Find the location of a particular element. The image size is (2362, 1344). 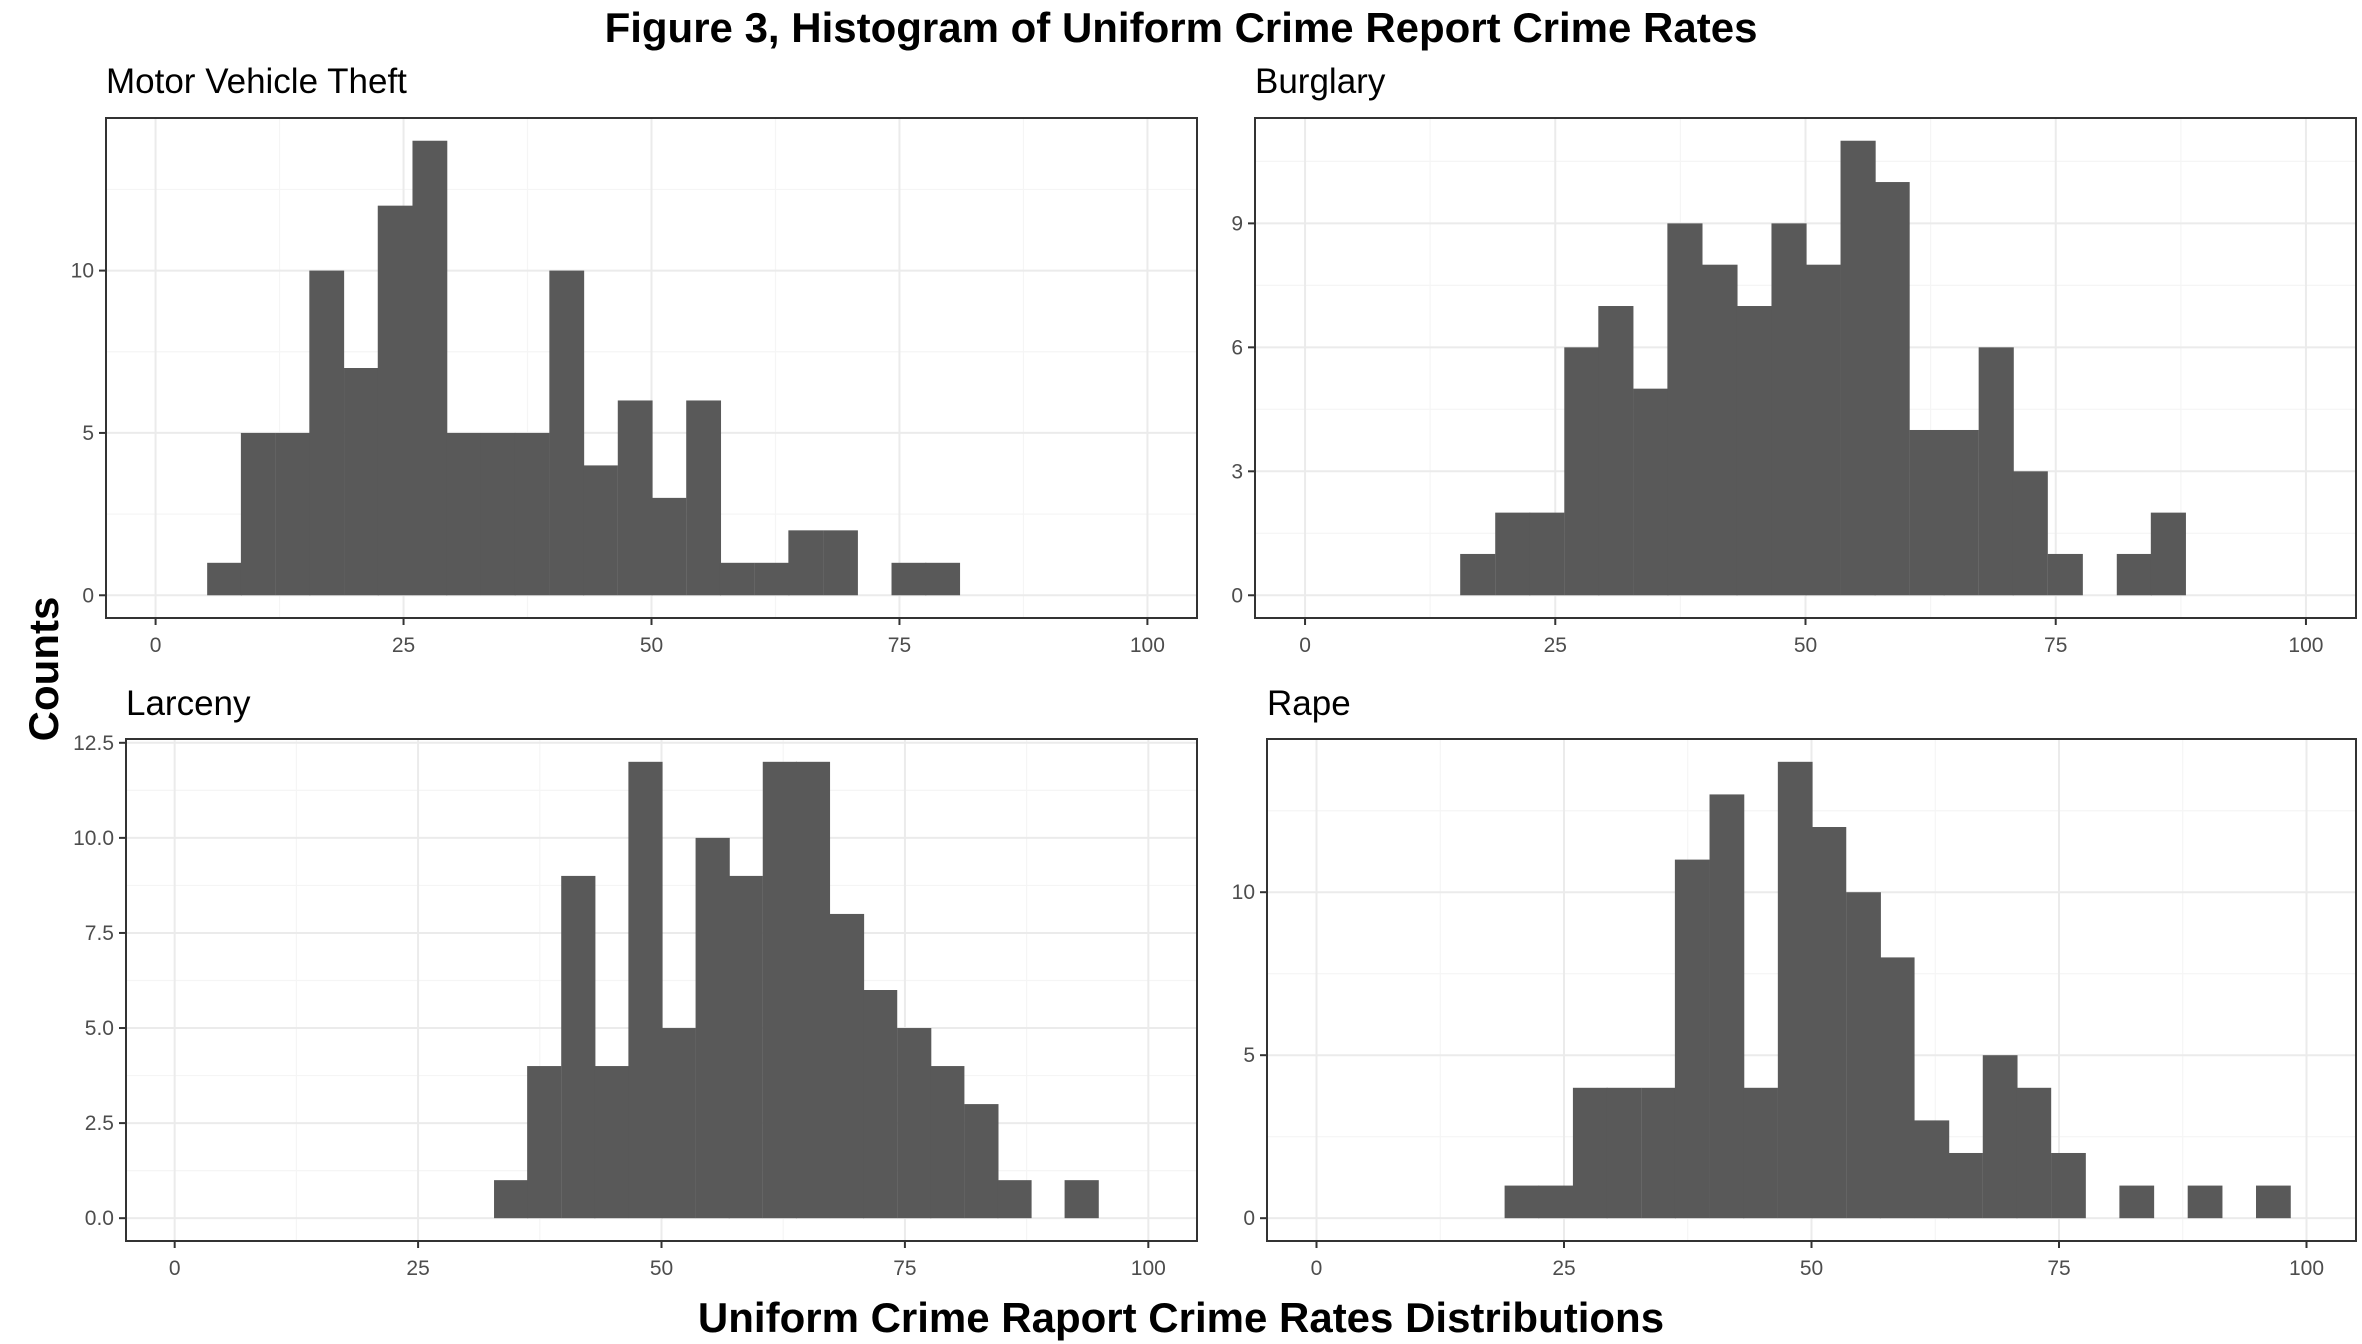

motor-vehicle-theft-x-tick-label: 0 is located at coordinates (156, 645).